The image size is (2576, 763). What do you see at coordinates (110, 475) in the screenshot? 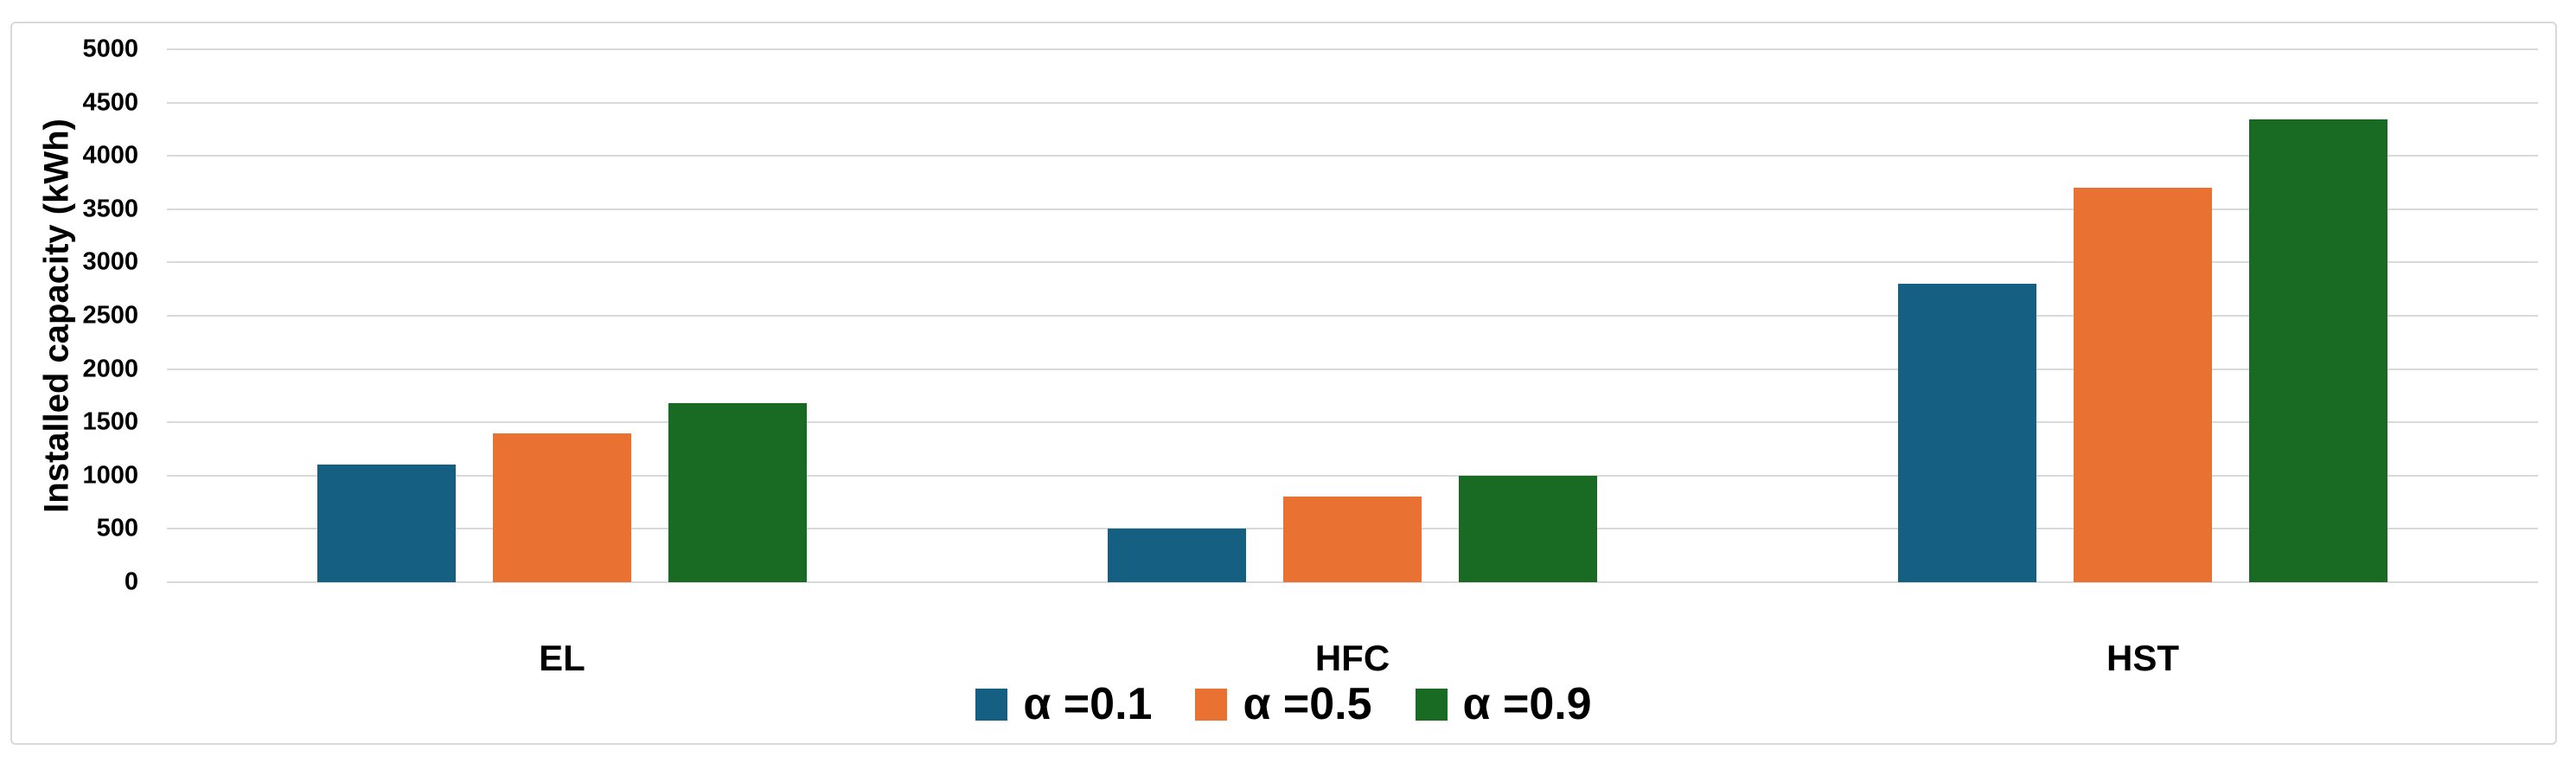
I see `y-tick-label: 1000` at bounding box center [110, 475].